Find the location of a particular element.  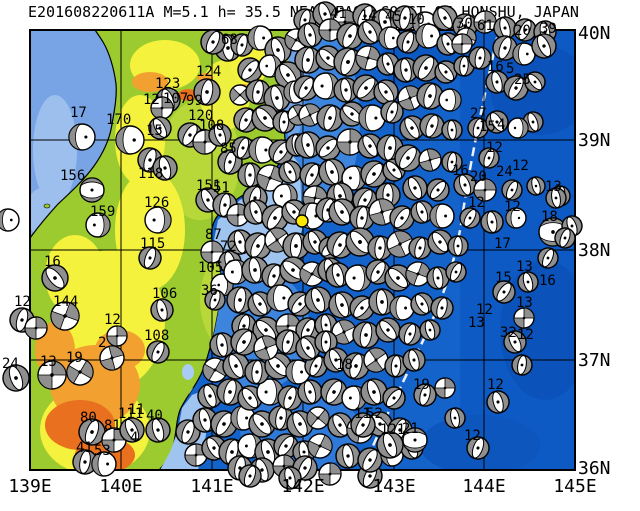

longitude-label: 142E is located at coordinates (302, 486).